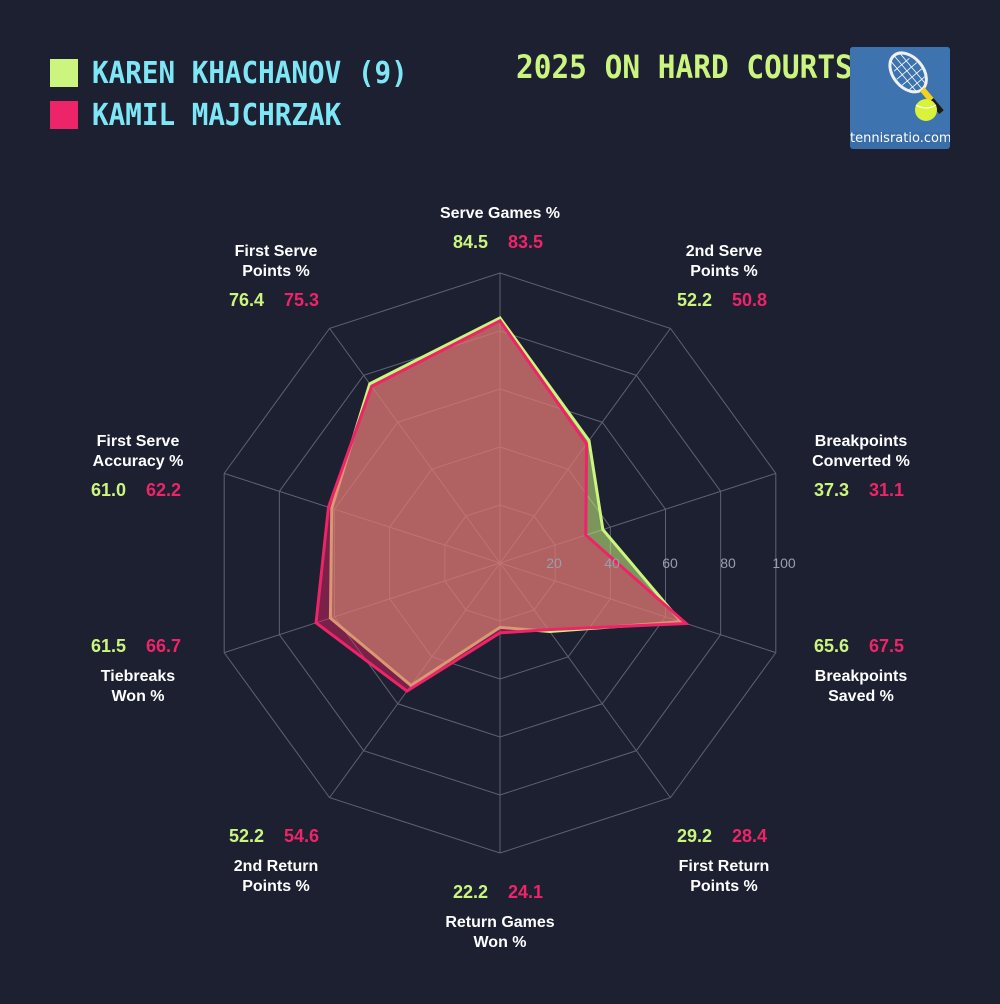 The height and width of the screenshot is (1004, 1000). Describe the element at coordinates (163, 646) in the screenshot. I see `value-label-player-b: 66.7` at that location.